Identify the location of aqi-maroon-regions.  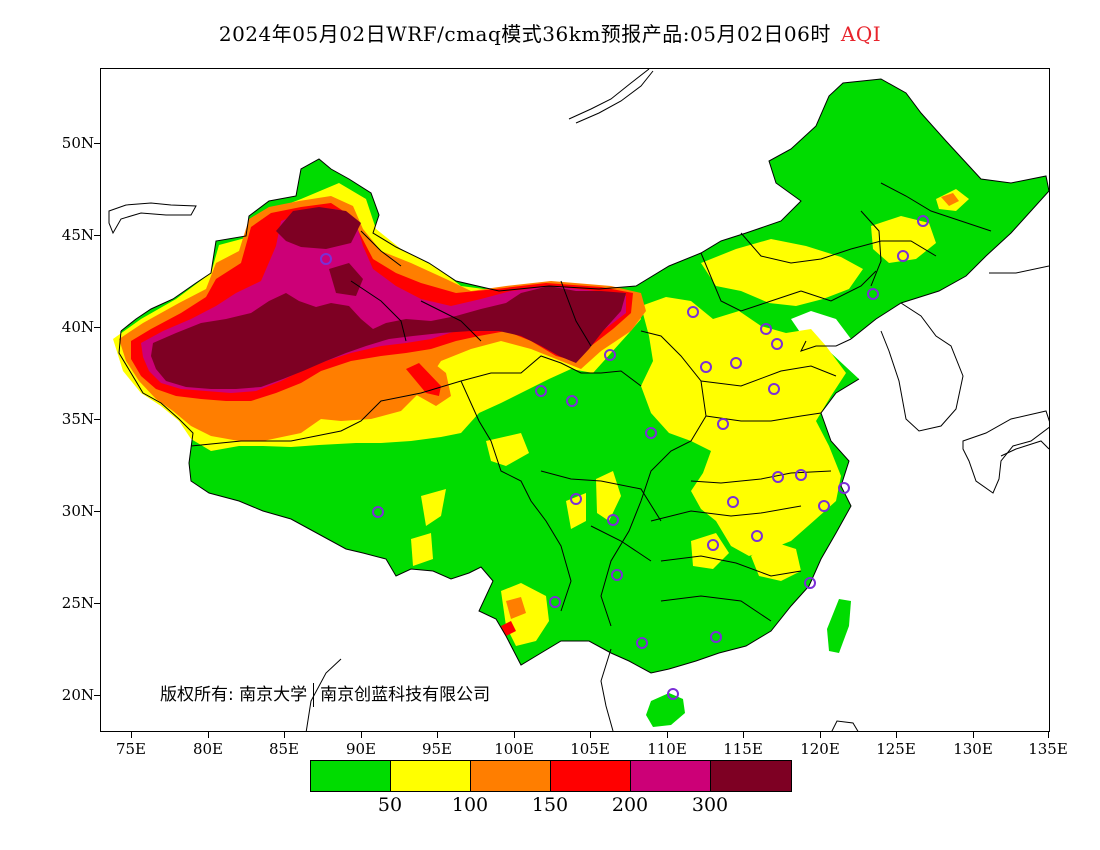
(388, 298).